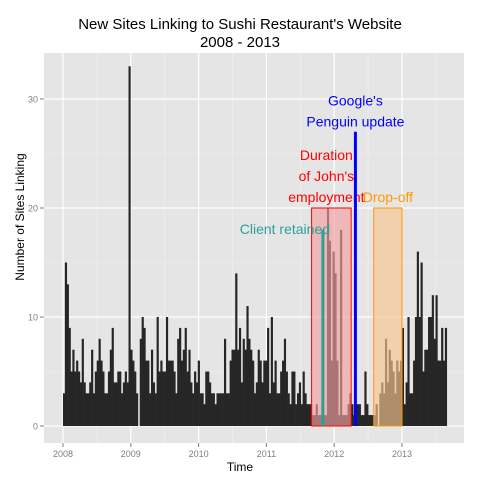  Describe the element at coordinates (33, 100) in the screenshot. I see `y-tick-label: 30` at that location.